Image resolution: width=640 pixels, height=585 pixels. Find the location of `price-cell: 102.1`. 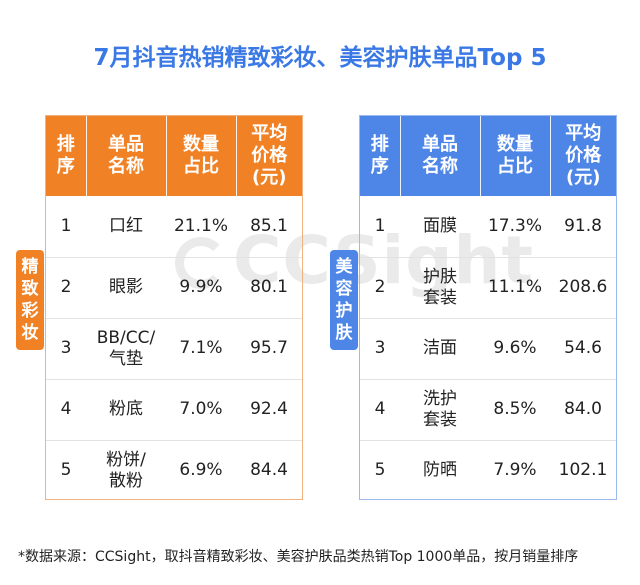

price-cell: 102.1 is located at coordinates (583, 470).